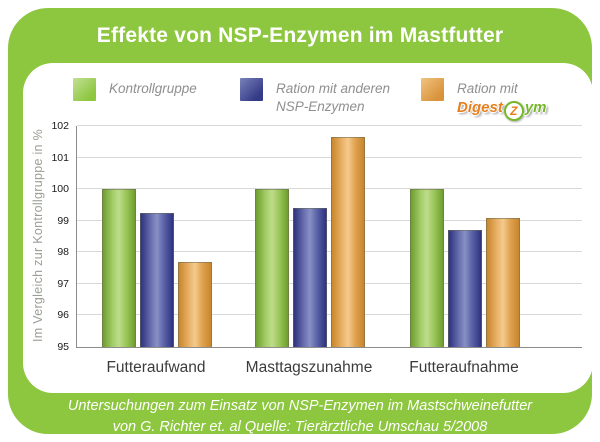 The width and height of the screenshot is (600, 442). What do you see at coordinates (46, 236) in the screenshot?
I see `y-axis-ticks: 95 96 97 98 99 100 101 102` at bounding box center [46, 236].